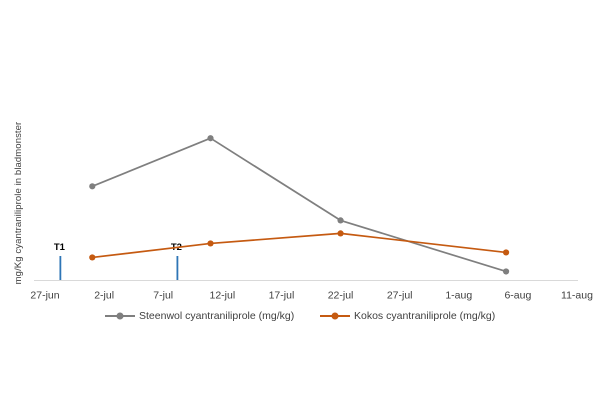 The height and width of the screenshot is (400, 600). I want to click on kokos-line-marker-icon, so click(335, 316).